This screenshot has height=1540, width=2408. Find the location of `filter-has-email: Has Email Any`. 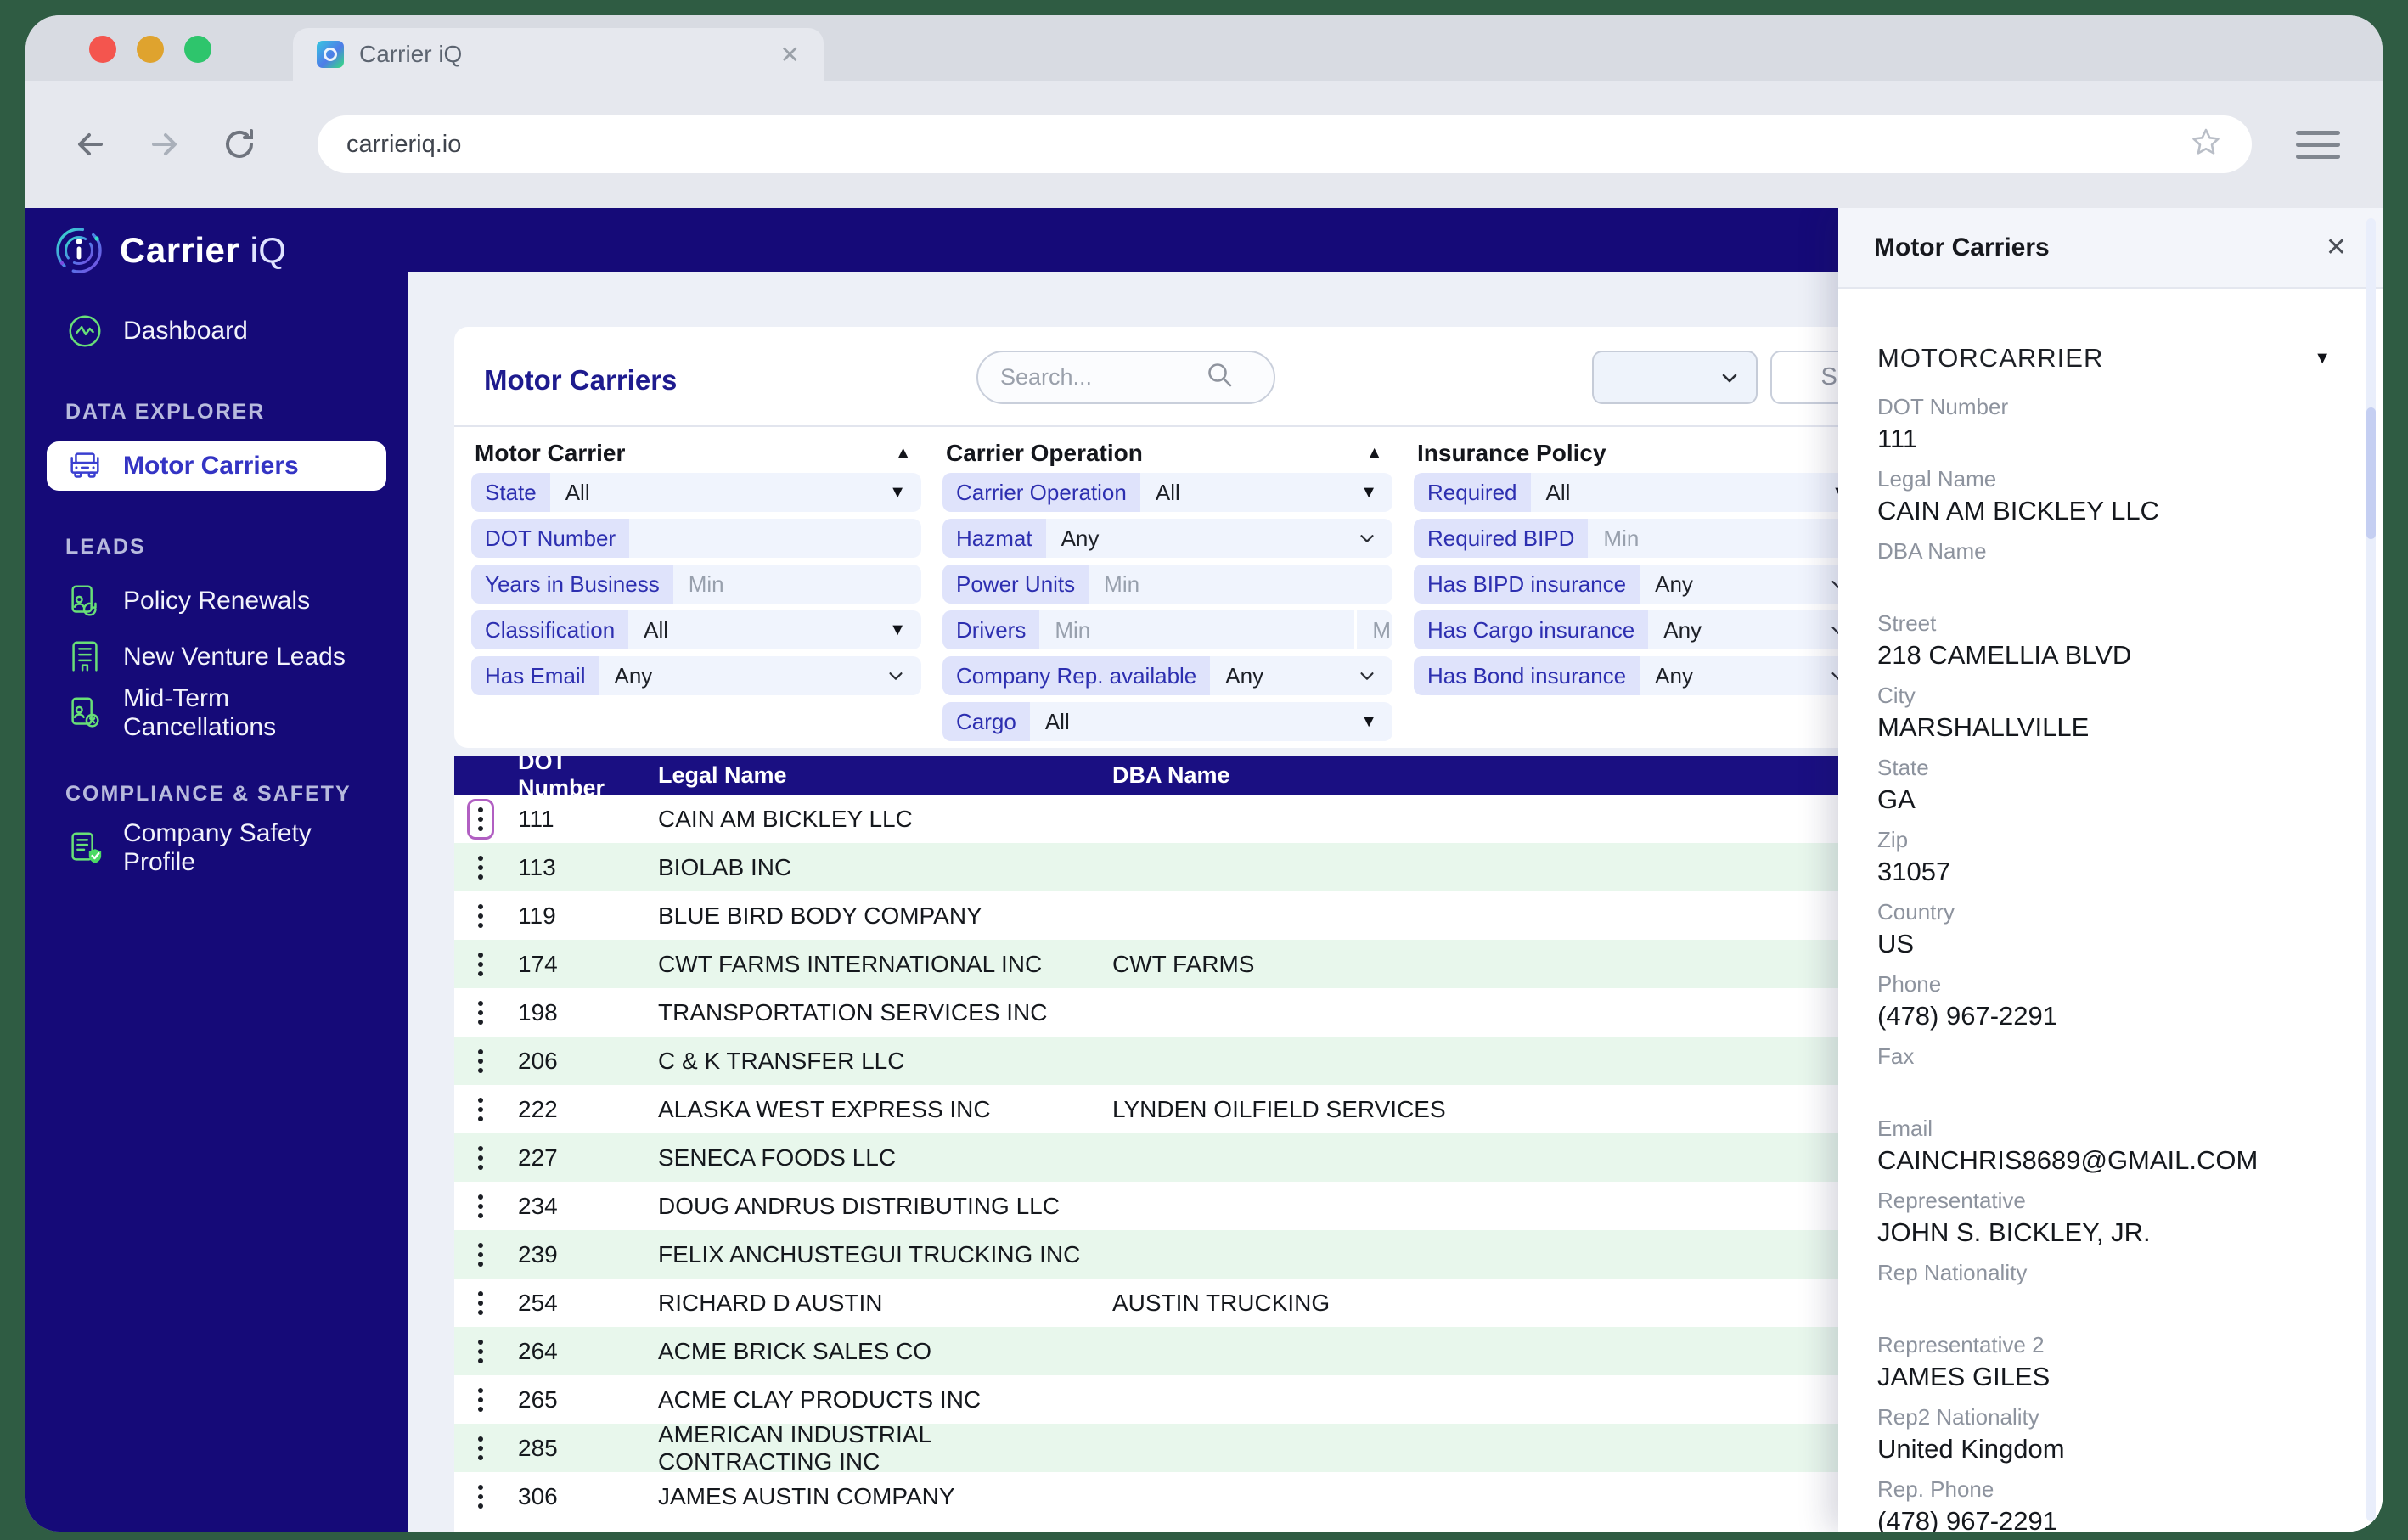

filter-has-email: Has Email Any is located at coordinates (696, 675).